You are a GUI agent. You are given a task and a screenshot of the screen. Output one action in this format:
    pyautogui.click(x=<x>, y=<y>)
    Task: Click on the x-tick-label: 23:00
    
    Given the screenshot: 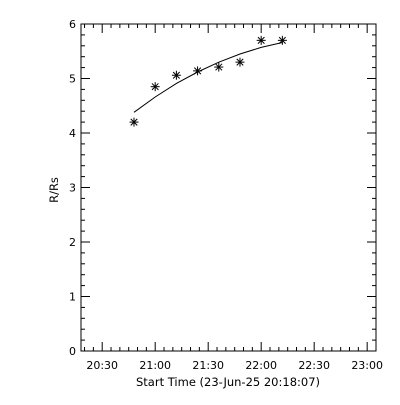 What is the action you would take?
    pyautogui.click(x=367, y=365)
    